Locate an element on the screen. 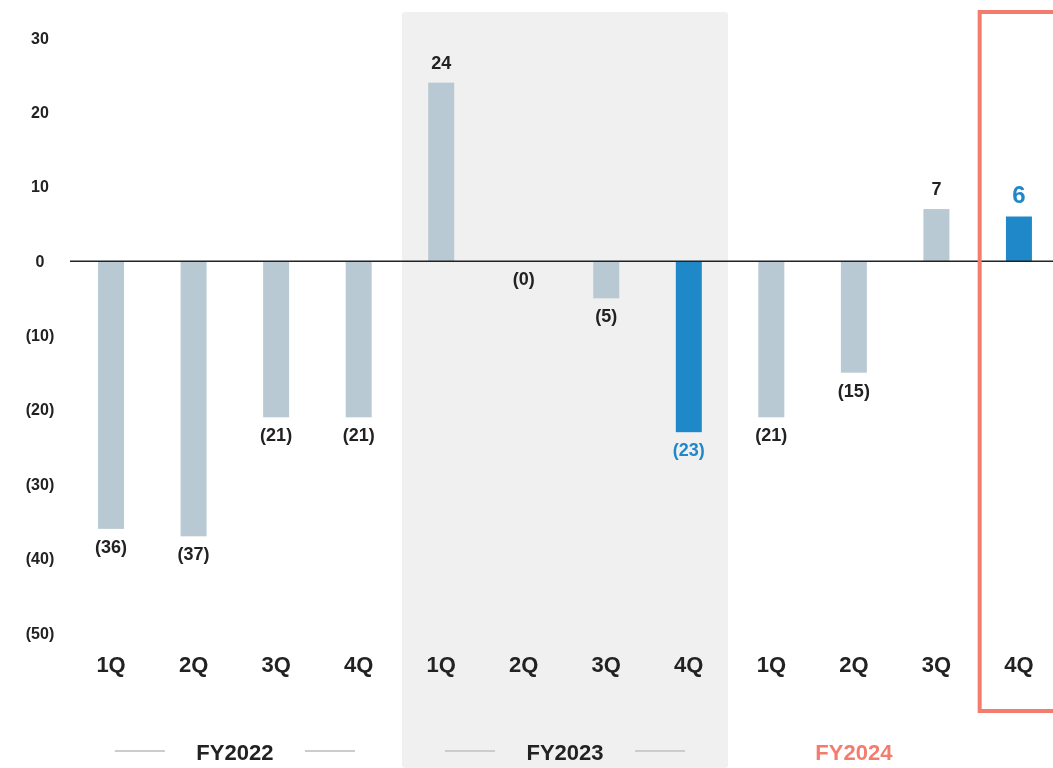  y-tick-label: (10) is located at coordinates (40, 336).